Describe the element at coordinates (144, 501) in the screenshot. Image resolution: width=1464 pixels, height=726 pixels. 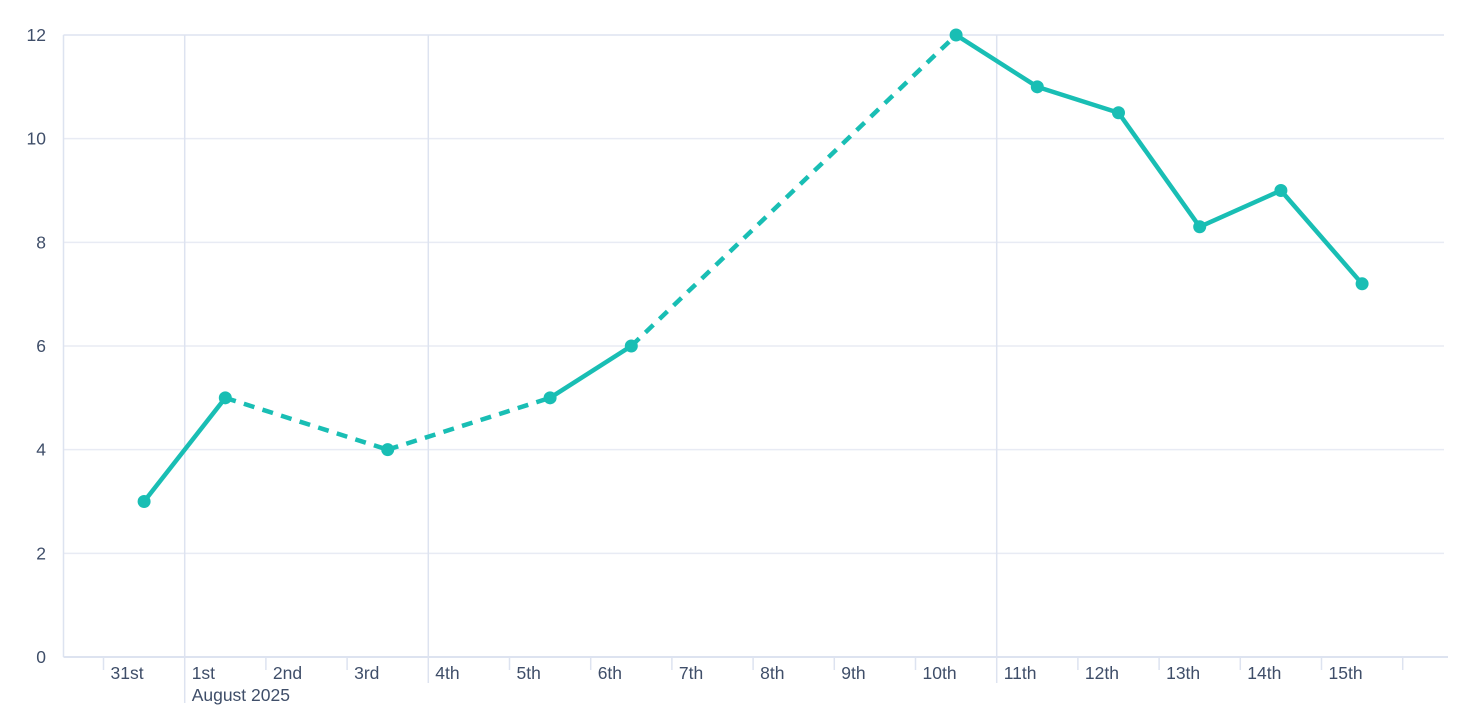
I see `data-point-31st` at that location.